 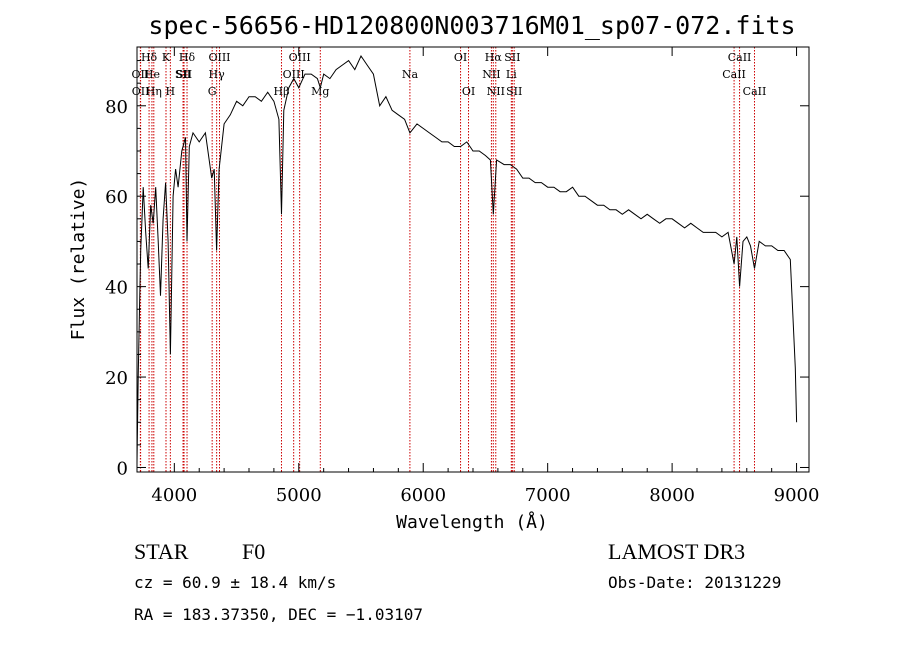 What do you see at coordinates (278, 614) in the screenshot?
I see `ra-dec-coords: RA = 183.37350, DEC = −1.03107` at bounding box center [278, 614].